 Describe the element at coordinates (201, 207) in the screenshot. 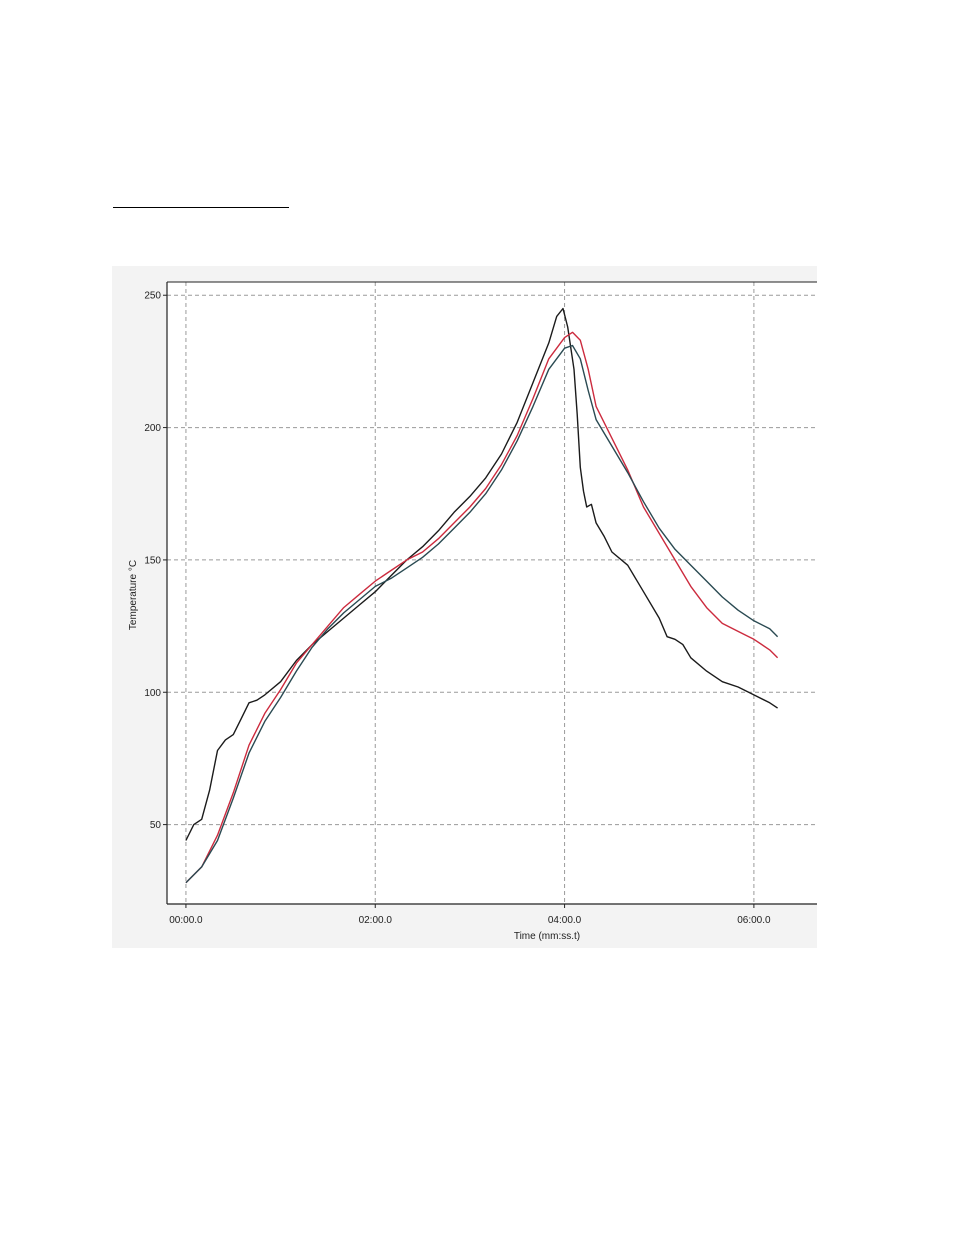

I see `heading-underline` at that location.